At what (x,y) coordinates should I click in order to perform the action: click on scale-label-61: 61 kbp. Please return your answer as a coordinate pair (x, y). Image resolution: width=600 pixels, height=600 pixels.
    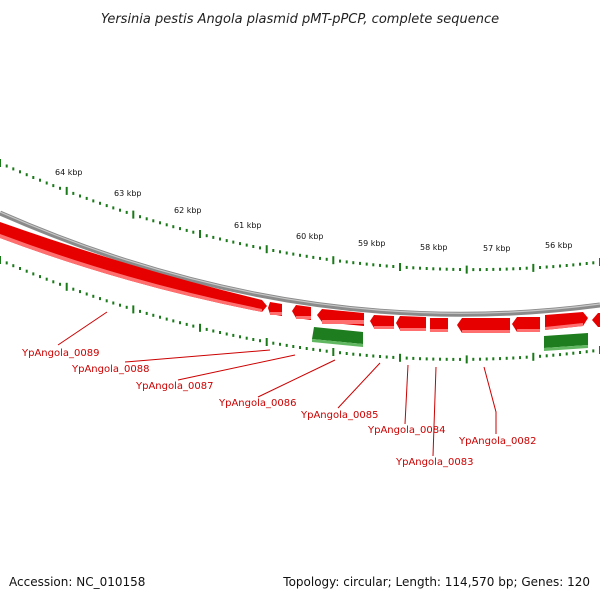
    Looking at the image, I should click on (248, 225).